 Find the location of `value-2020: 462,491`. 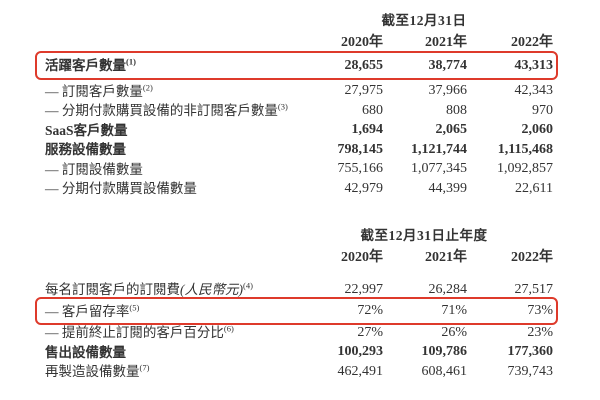

value-2020: 462,491 is located at coordinates (360, 371).